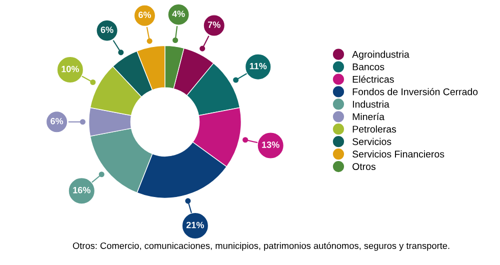 The height and width of the screenshot is (265, 500). What do you see at coordinates (70, 69) in the screenshot?
I see `data-label: 10%` at bounding box center [70, 69].